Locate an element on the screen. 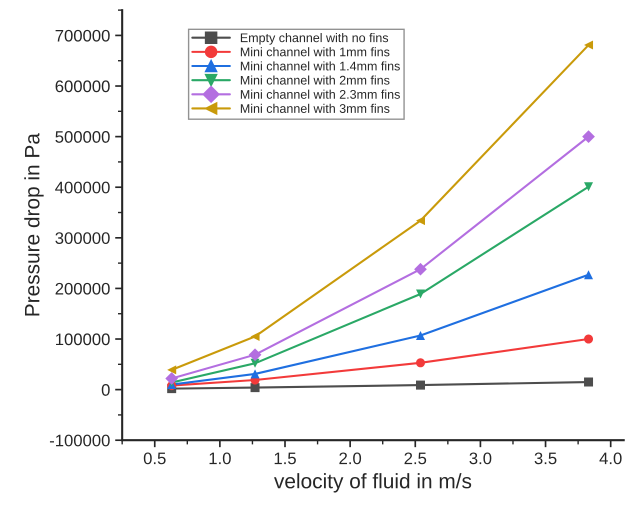  legend-label: Mini channel with 1mm fins is located at coordinates (315, 51).